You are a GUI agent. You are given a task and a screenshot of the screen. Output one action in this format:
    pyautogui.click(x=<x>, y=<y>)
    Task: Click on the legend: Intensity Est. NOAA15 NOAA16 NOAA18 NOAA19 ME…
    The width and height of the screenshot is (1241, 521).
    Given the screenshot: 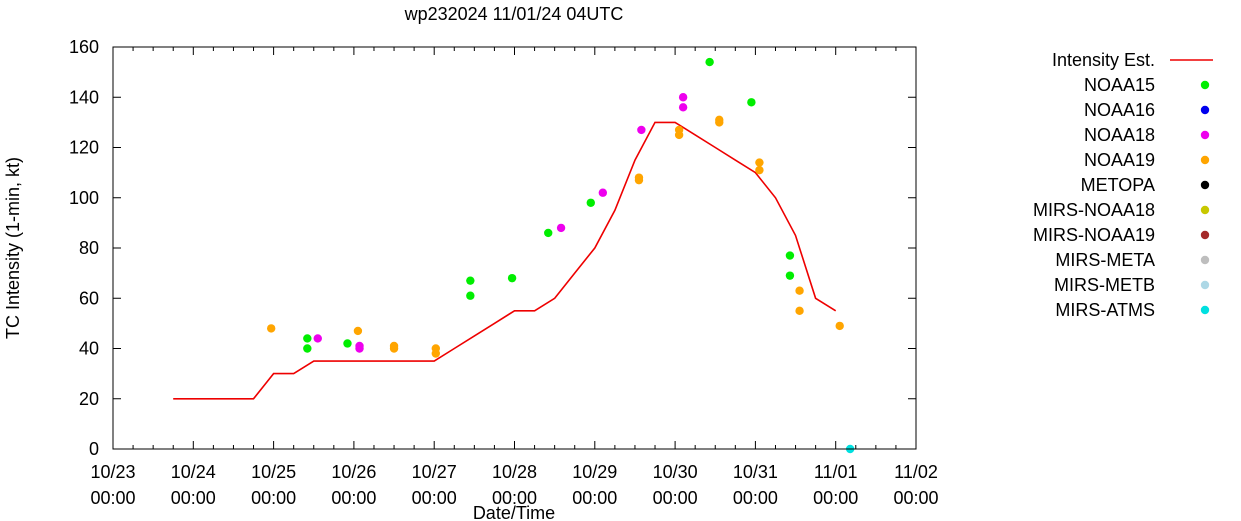 What is the action you would take?
    pyautogui.click(x=1123, y=185)
    